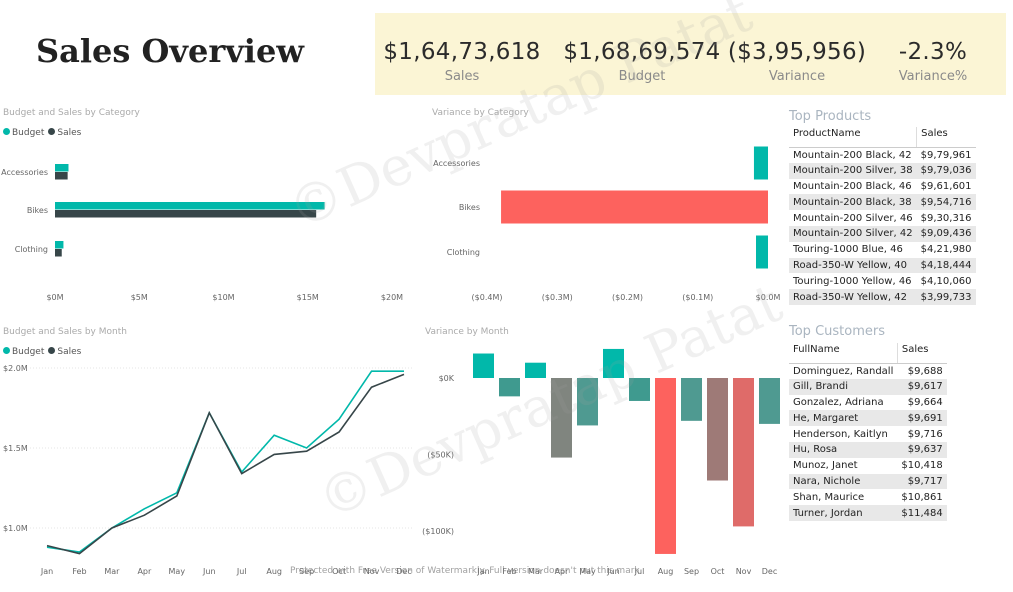 The width and height of the screenshot is (1013, 592). Describe the element at coordinates (71, 113) in the screenshot. I see `chart1-title: Budget and Sales by Category` at that location.